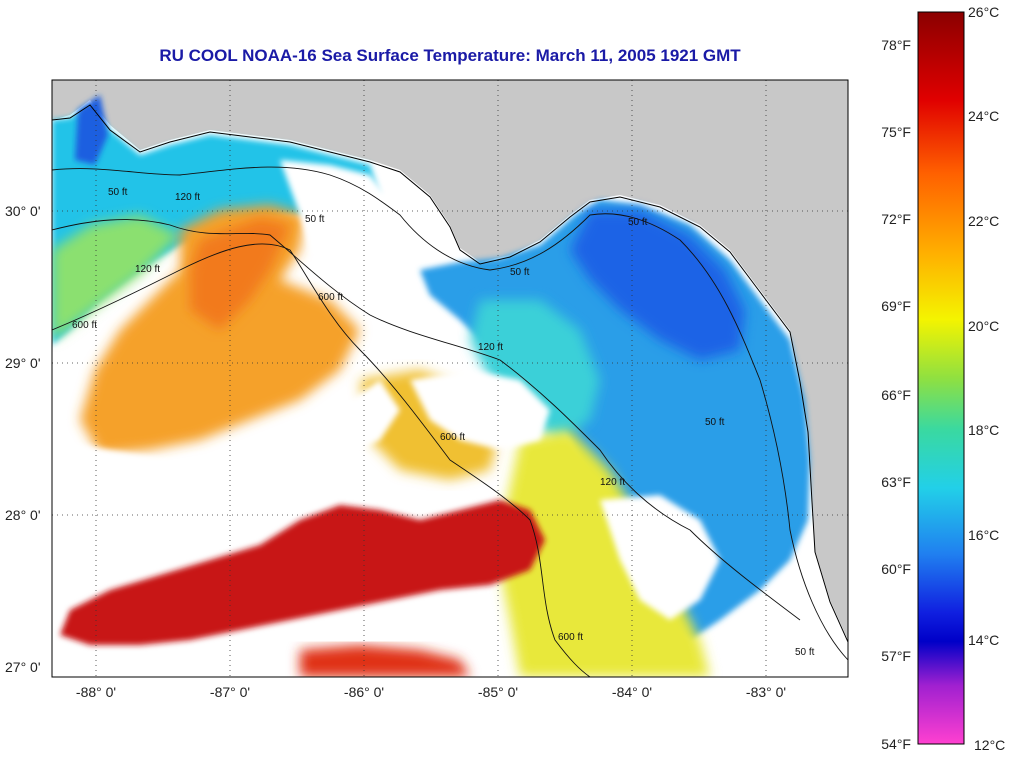 The height and width of the screenshot is (761, 1016). Describe the element at coordinates (240, 274) in the screenshot. I see `sst-warm-core` at that location.